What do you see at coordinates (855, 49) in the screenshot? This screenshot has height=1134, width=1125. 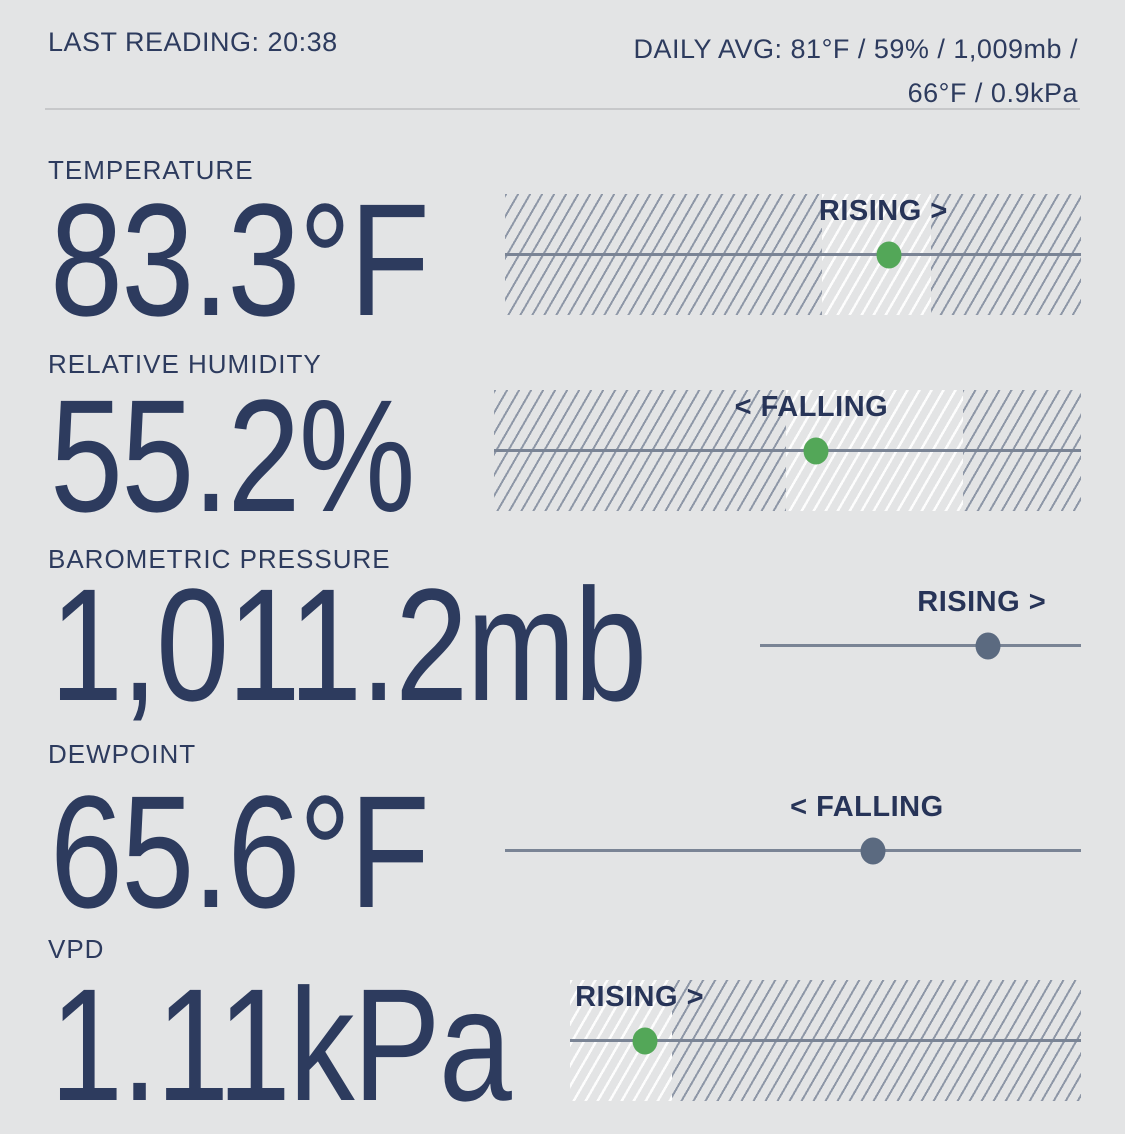 I see `daily-avg-line1: DAILY AVG: 81°F / 59% / 1,009mb /` at bounding box center [855, 49].